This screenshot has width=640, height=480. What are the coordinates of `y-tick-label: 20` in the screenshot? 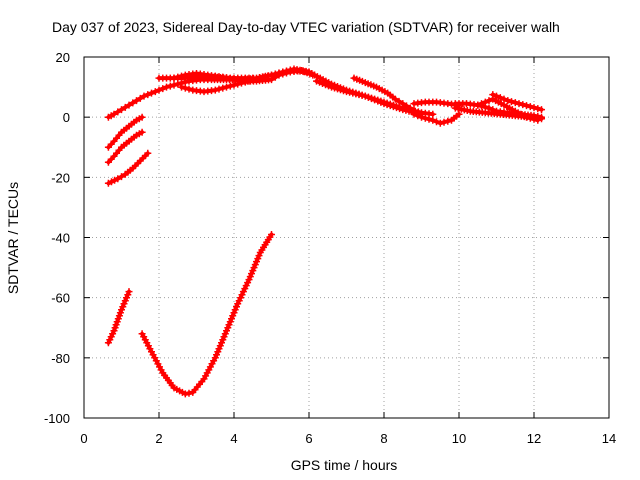 It's located at (63, 57).